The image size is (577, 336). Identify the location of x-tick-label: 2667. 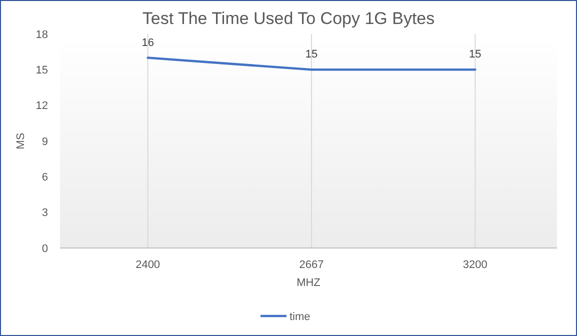
(311, 265).